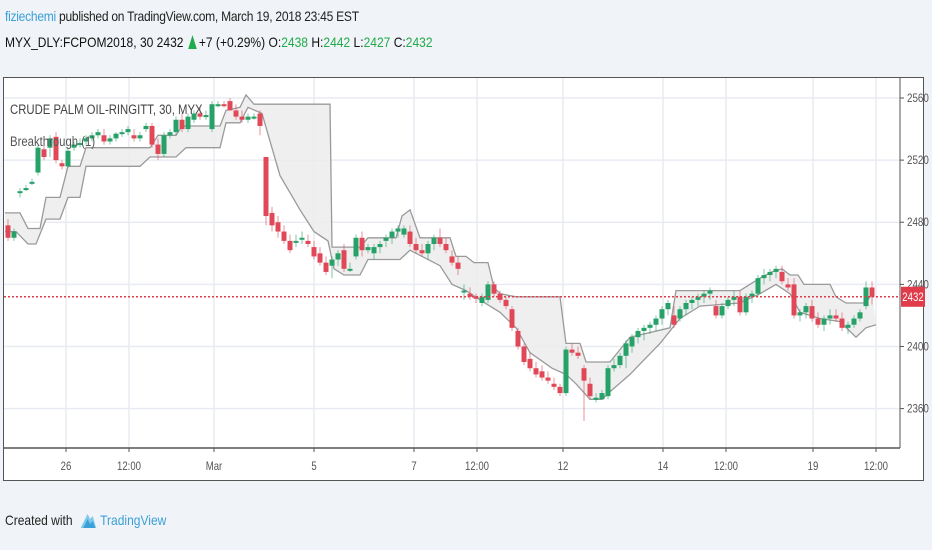 The height and width of the screenshot is (550, 932). Describe the element at coordinates (419, 42) in the screenshot. I see `close-value: 2432` at that location.